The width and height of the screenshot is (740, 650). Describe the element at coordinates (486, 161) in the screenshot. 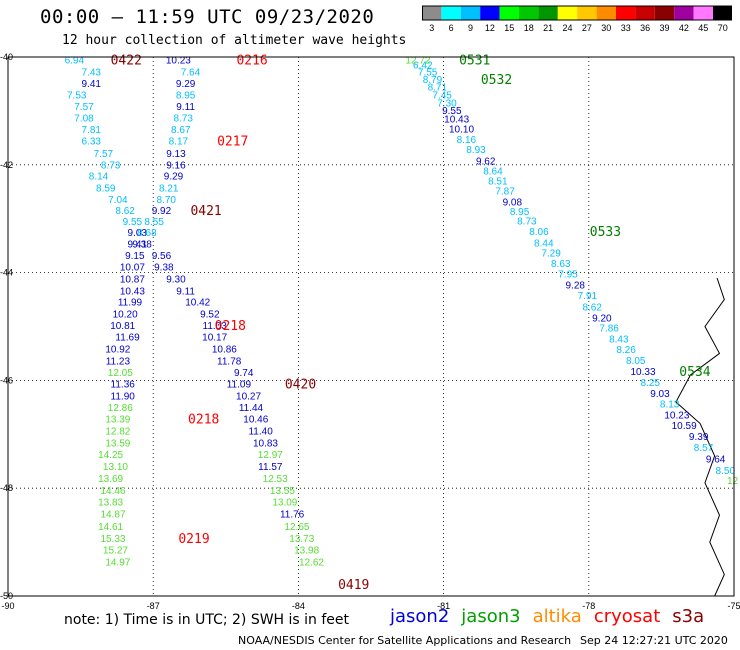

I see `wave-height-point: 9.62` at that location.